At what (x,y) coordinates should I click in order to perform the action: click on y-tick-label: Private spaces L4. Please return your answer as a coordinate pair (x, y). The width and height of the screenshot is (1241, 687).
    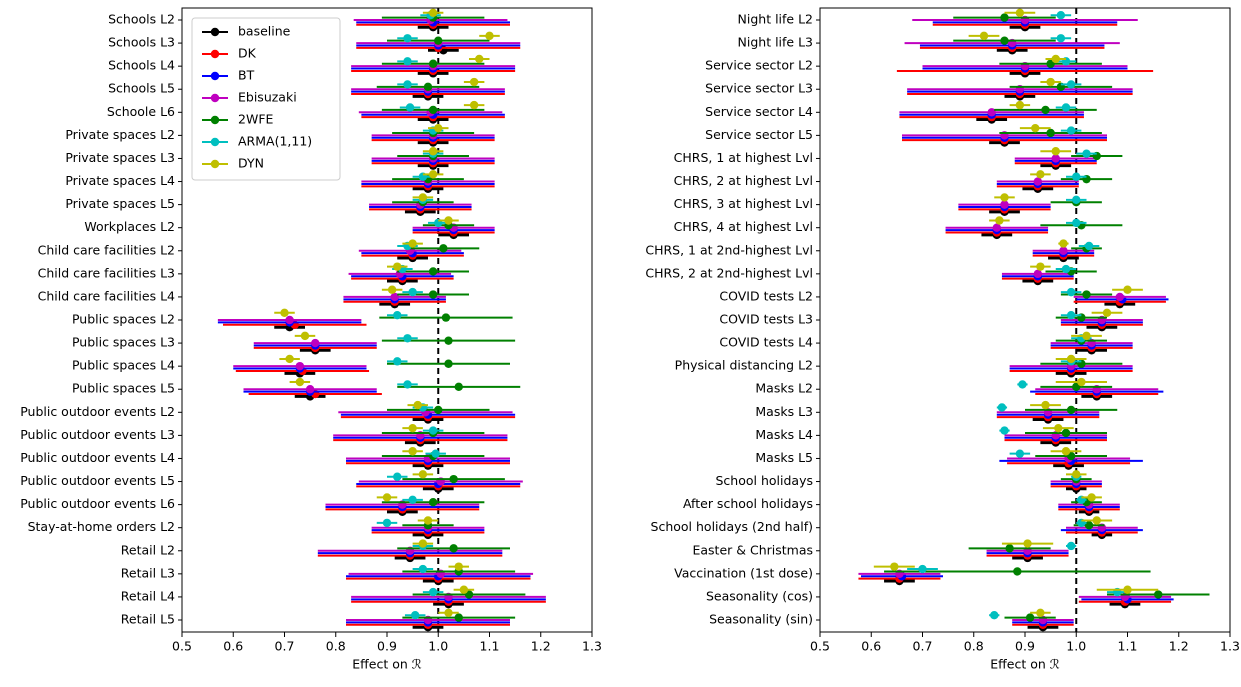
    Looking at the image, I should click on (120, 180).